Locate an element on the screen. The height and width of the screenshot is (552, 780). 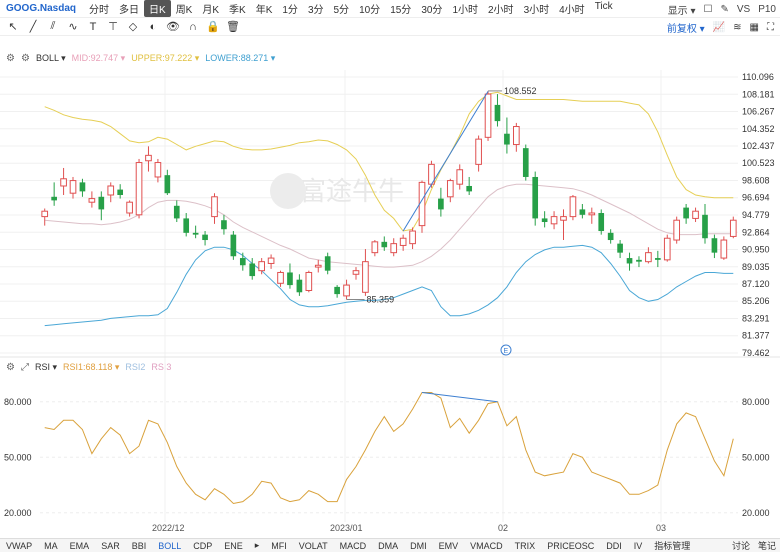
period-tab-9: 5分 is located at coordinates (341, 10).